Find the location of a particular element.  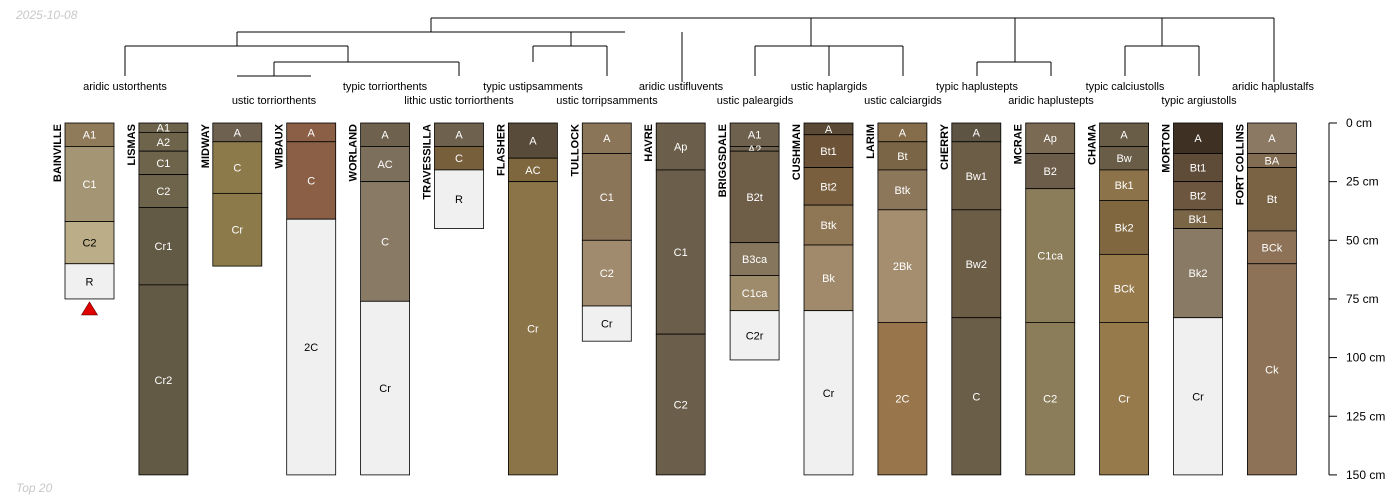

horizon-label: Ck is located at coordinates (1272, 370).